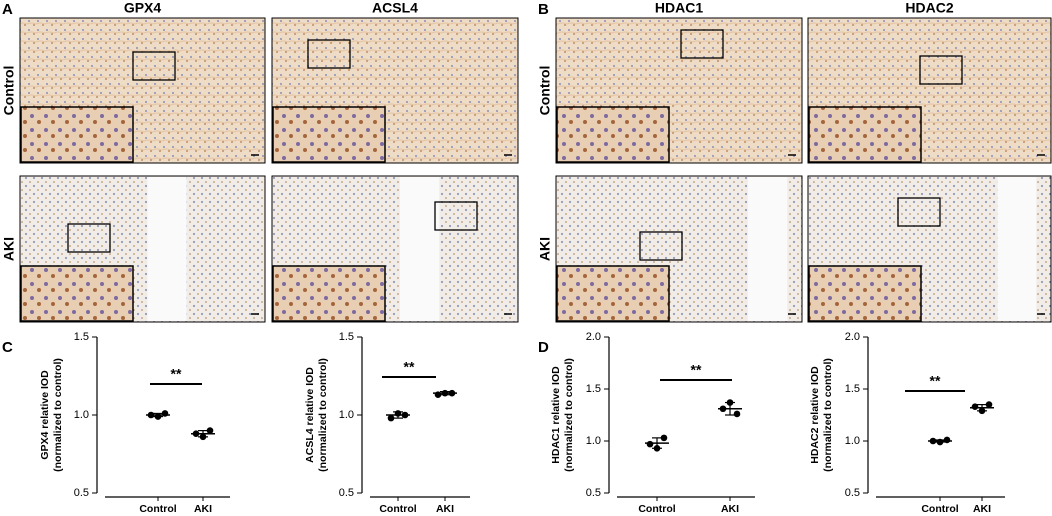 The image size is (1052, 516). What do you see at coordinates (543, 347) in the screenshot?
I see `panel-label: D` at bounding box center [543, 347].